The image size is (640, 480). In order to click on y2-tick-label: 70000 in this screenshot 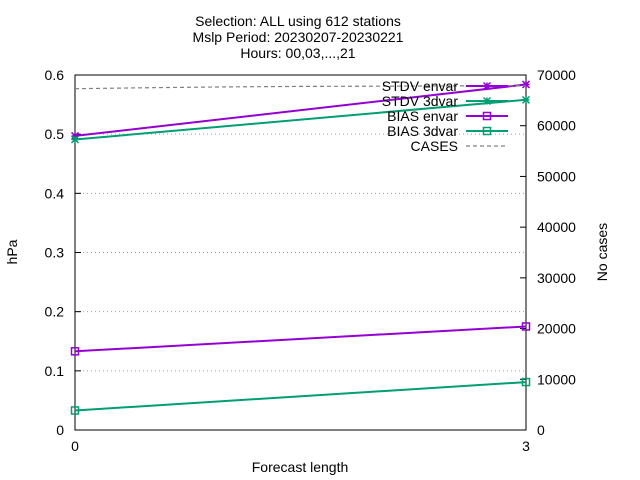, I will do `click(556, 75)`.